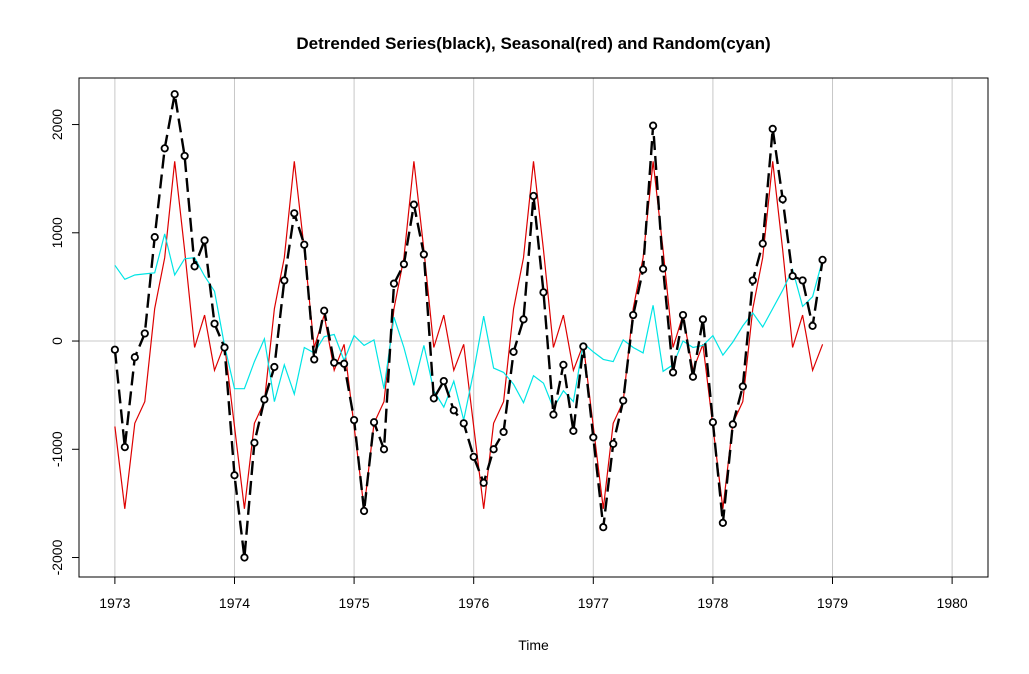 This screenshot has height=674, width=1029. Describe the element at coordinates (57, 341) in the screenshot. I see `y-tick-label: 0` at that location.